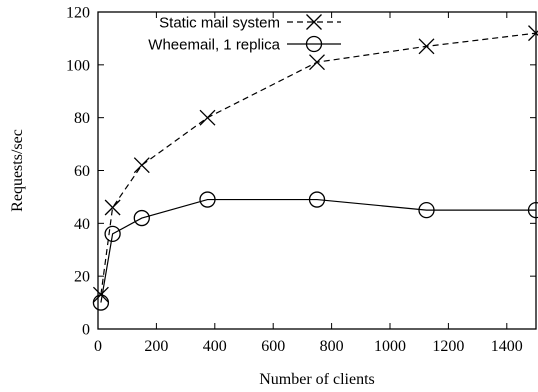 The width and height of the screenshot is (538, 392). What do you see at coordinates (332, 346) in the screenshot?
I see `x-tick-label: 800` at bounding box center [332, 346].